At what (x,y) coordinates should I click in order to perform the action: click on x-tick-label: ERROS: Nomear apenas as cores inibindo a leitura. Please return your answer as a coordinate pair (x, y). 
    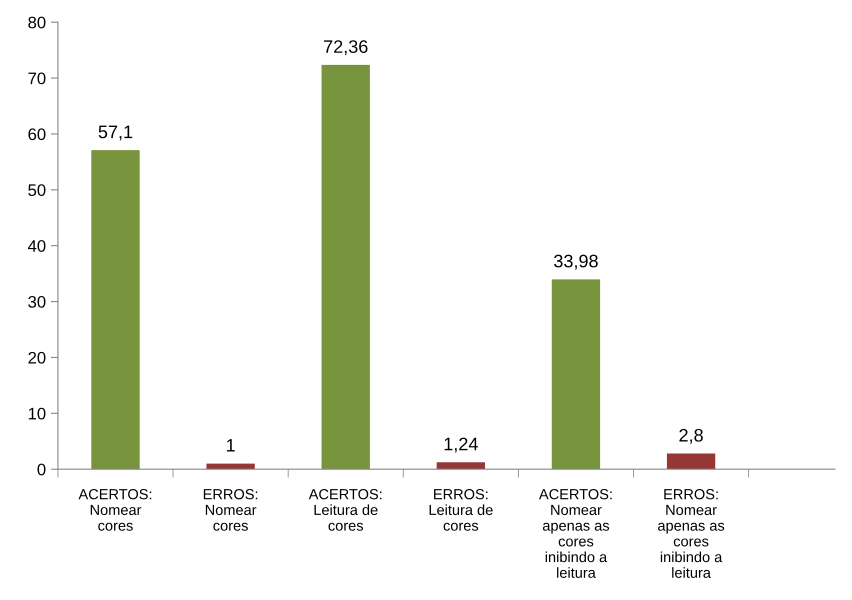
    Looking at the image, I should click on (691, 533).